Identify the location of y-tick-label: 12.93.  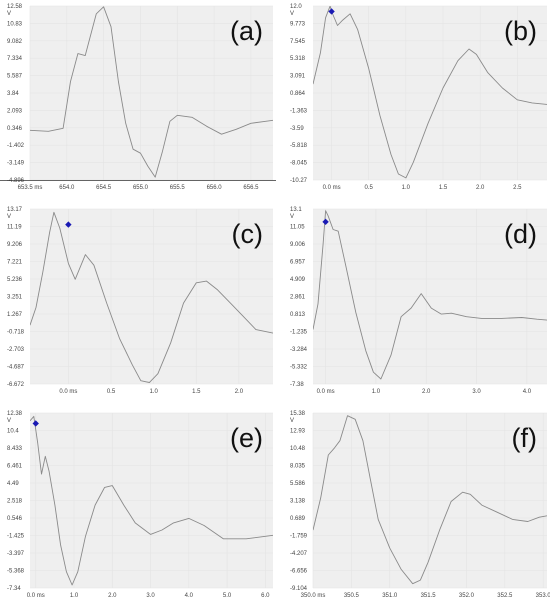
(298, 432).